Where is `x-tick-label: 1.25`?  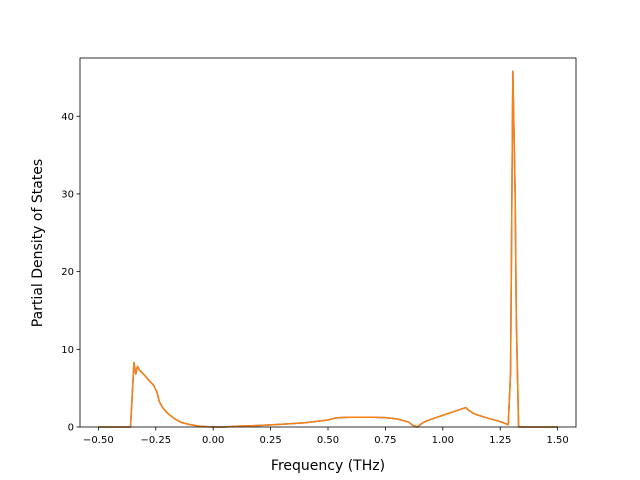 x-tick-label: 1.25 is located at coordinates (500, 440).